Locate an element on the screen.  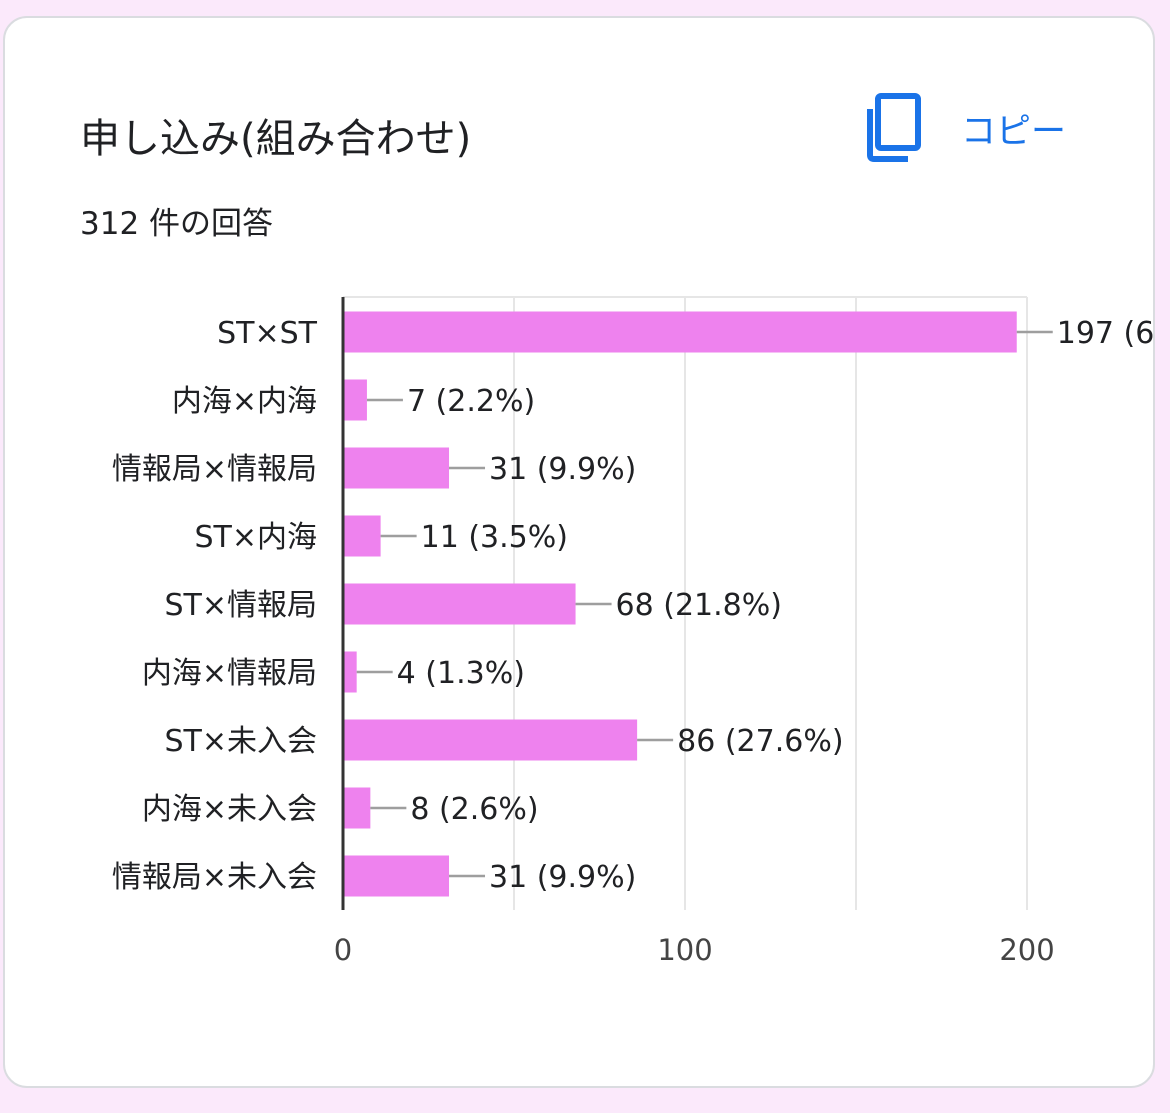
tick-label: 0 is located at coordinates (343, 950).